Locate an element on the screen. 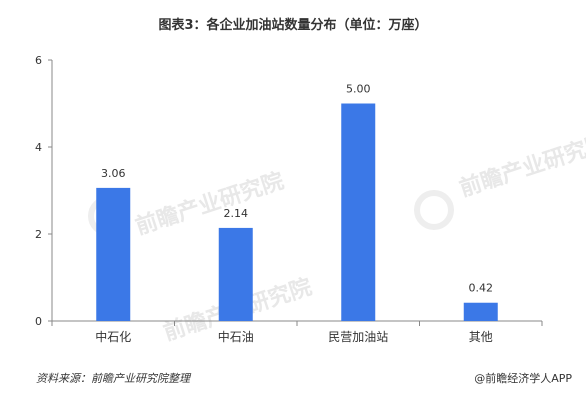 Image resolution: width=586 pixels, height=400 pixels. data-label: 2.14 is located at coordinates (236, 213).